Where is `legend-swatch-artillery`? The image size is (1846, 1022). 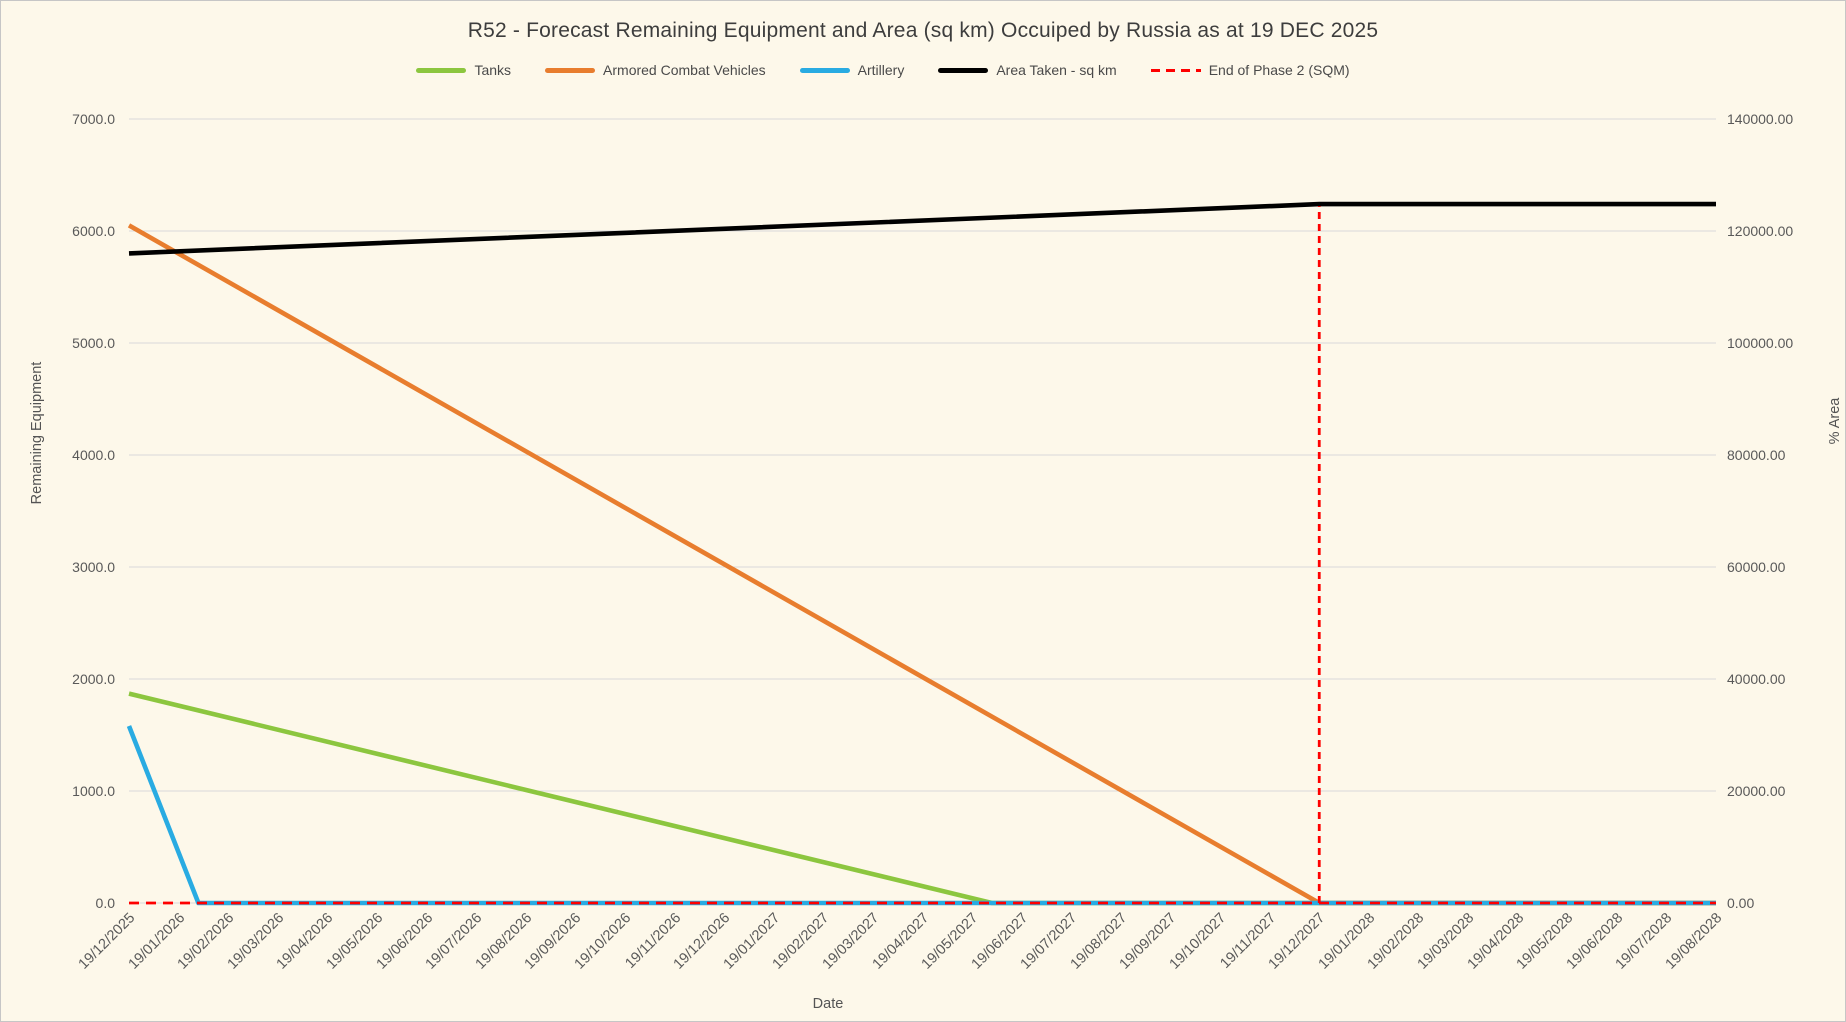
legend-swatch-artillery is located at coordinates (824, 70).